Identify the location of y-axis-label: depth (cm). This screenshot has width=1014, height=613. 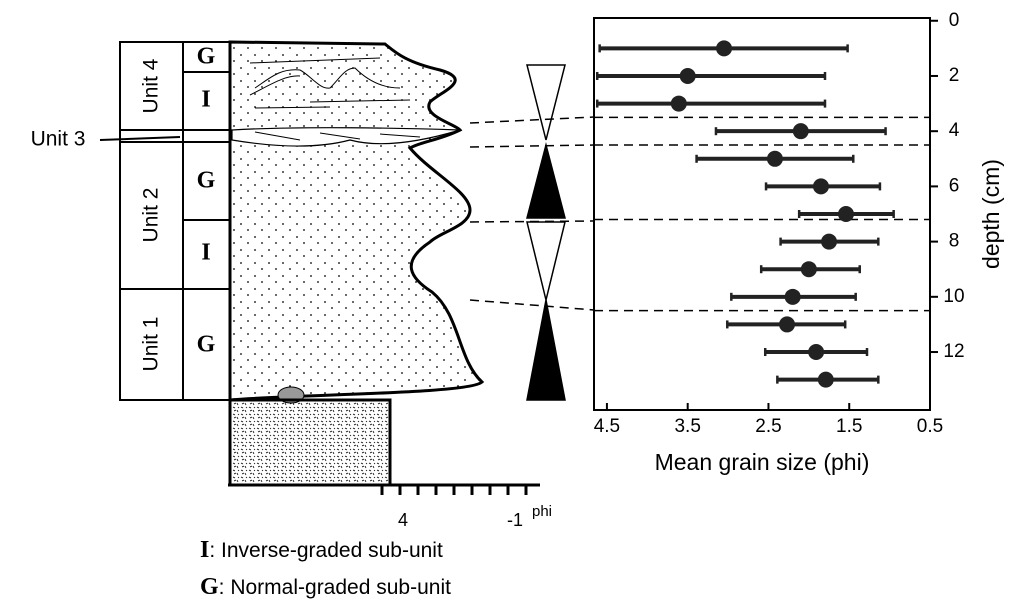
(991, 214).